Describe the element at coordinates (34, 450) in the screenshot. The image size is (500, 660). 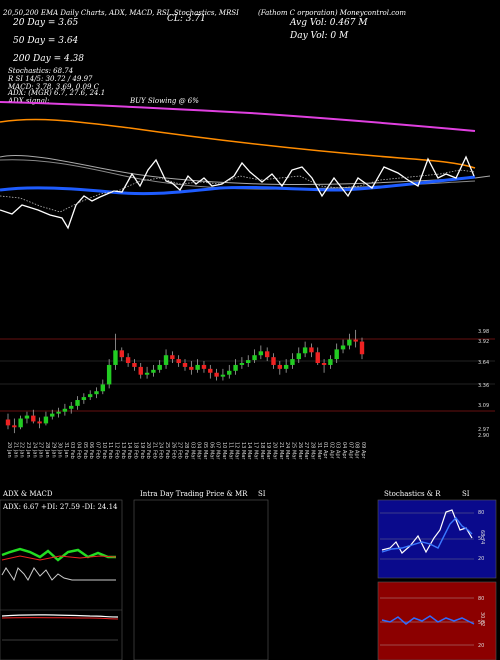
I see `date-tick: 24 Jan` at that location.